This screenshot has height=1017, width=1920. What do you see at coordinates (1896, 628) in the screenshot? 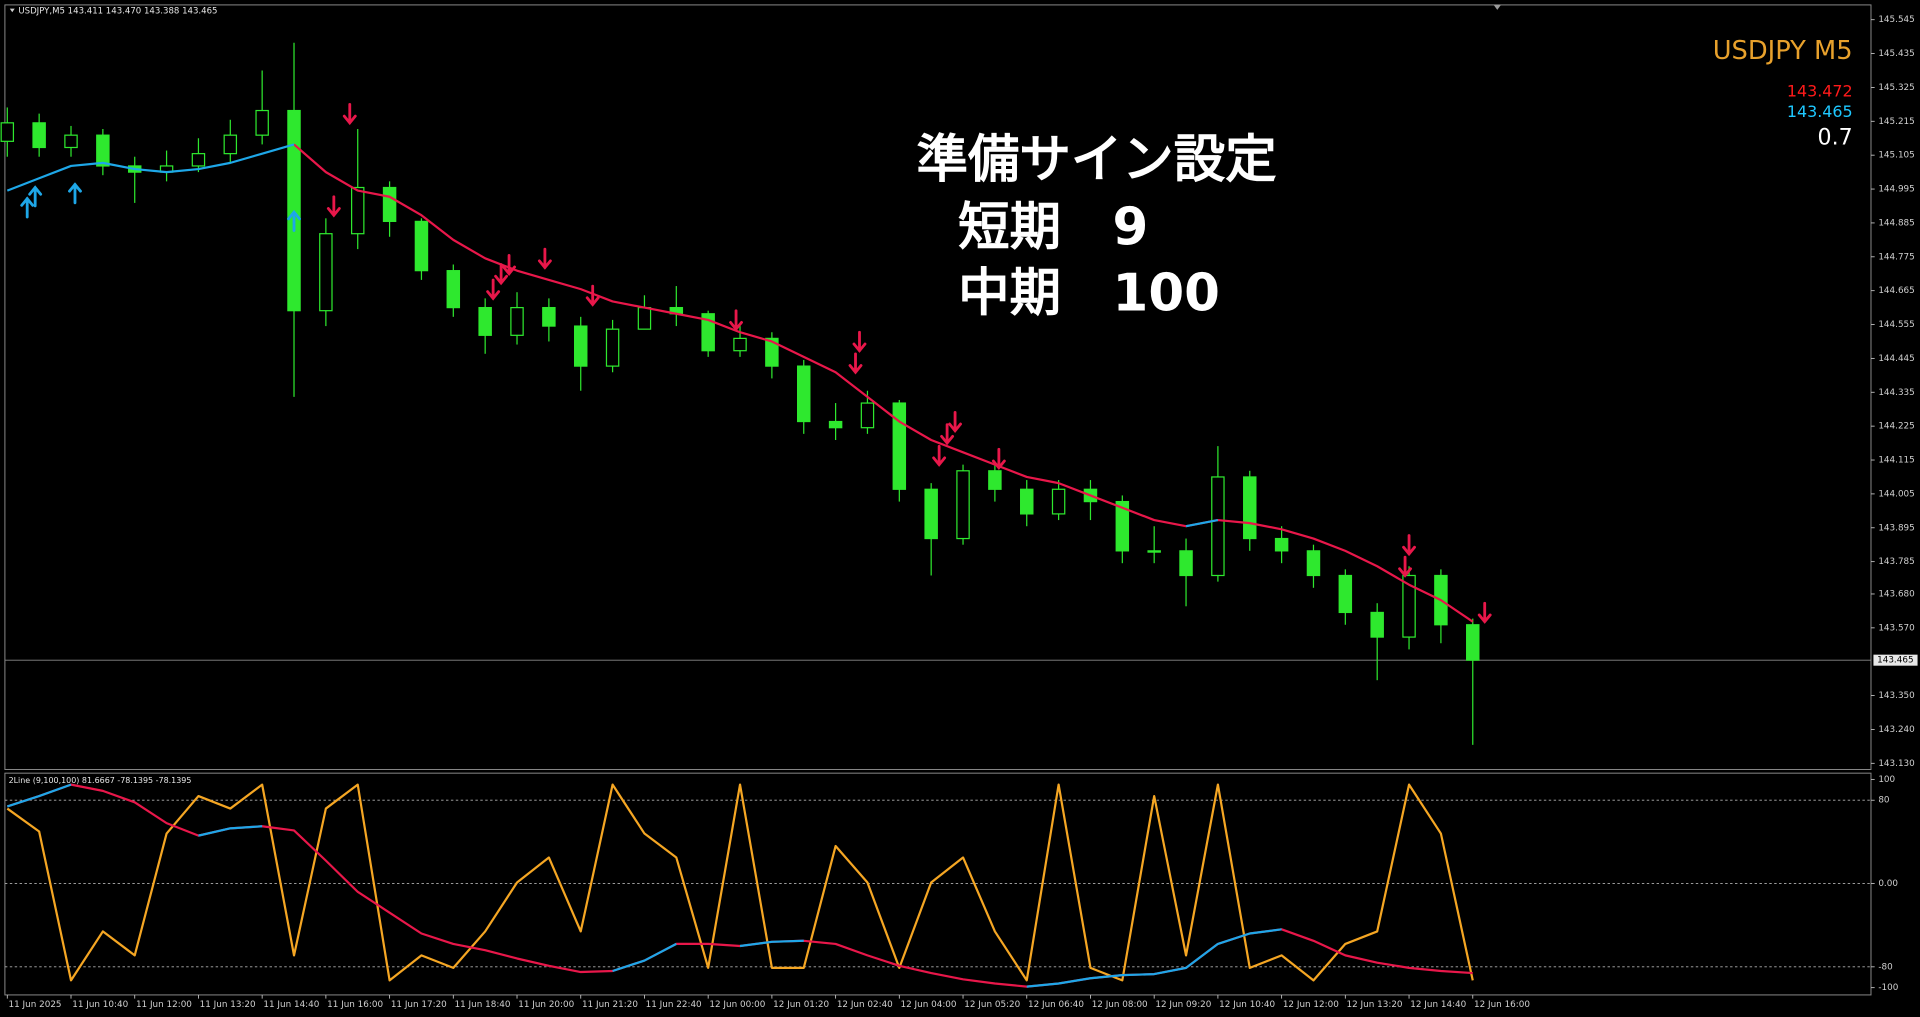
I see `y-tick-label: 143.570` at bounding box center [1896, 628].